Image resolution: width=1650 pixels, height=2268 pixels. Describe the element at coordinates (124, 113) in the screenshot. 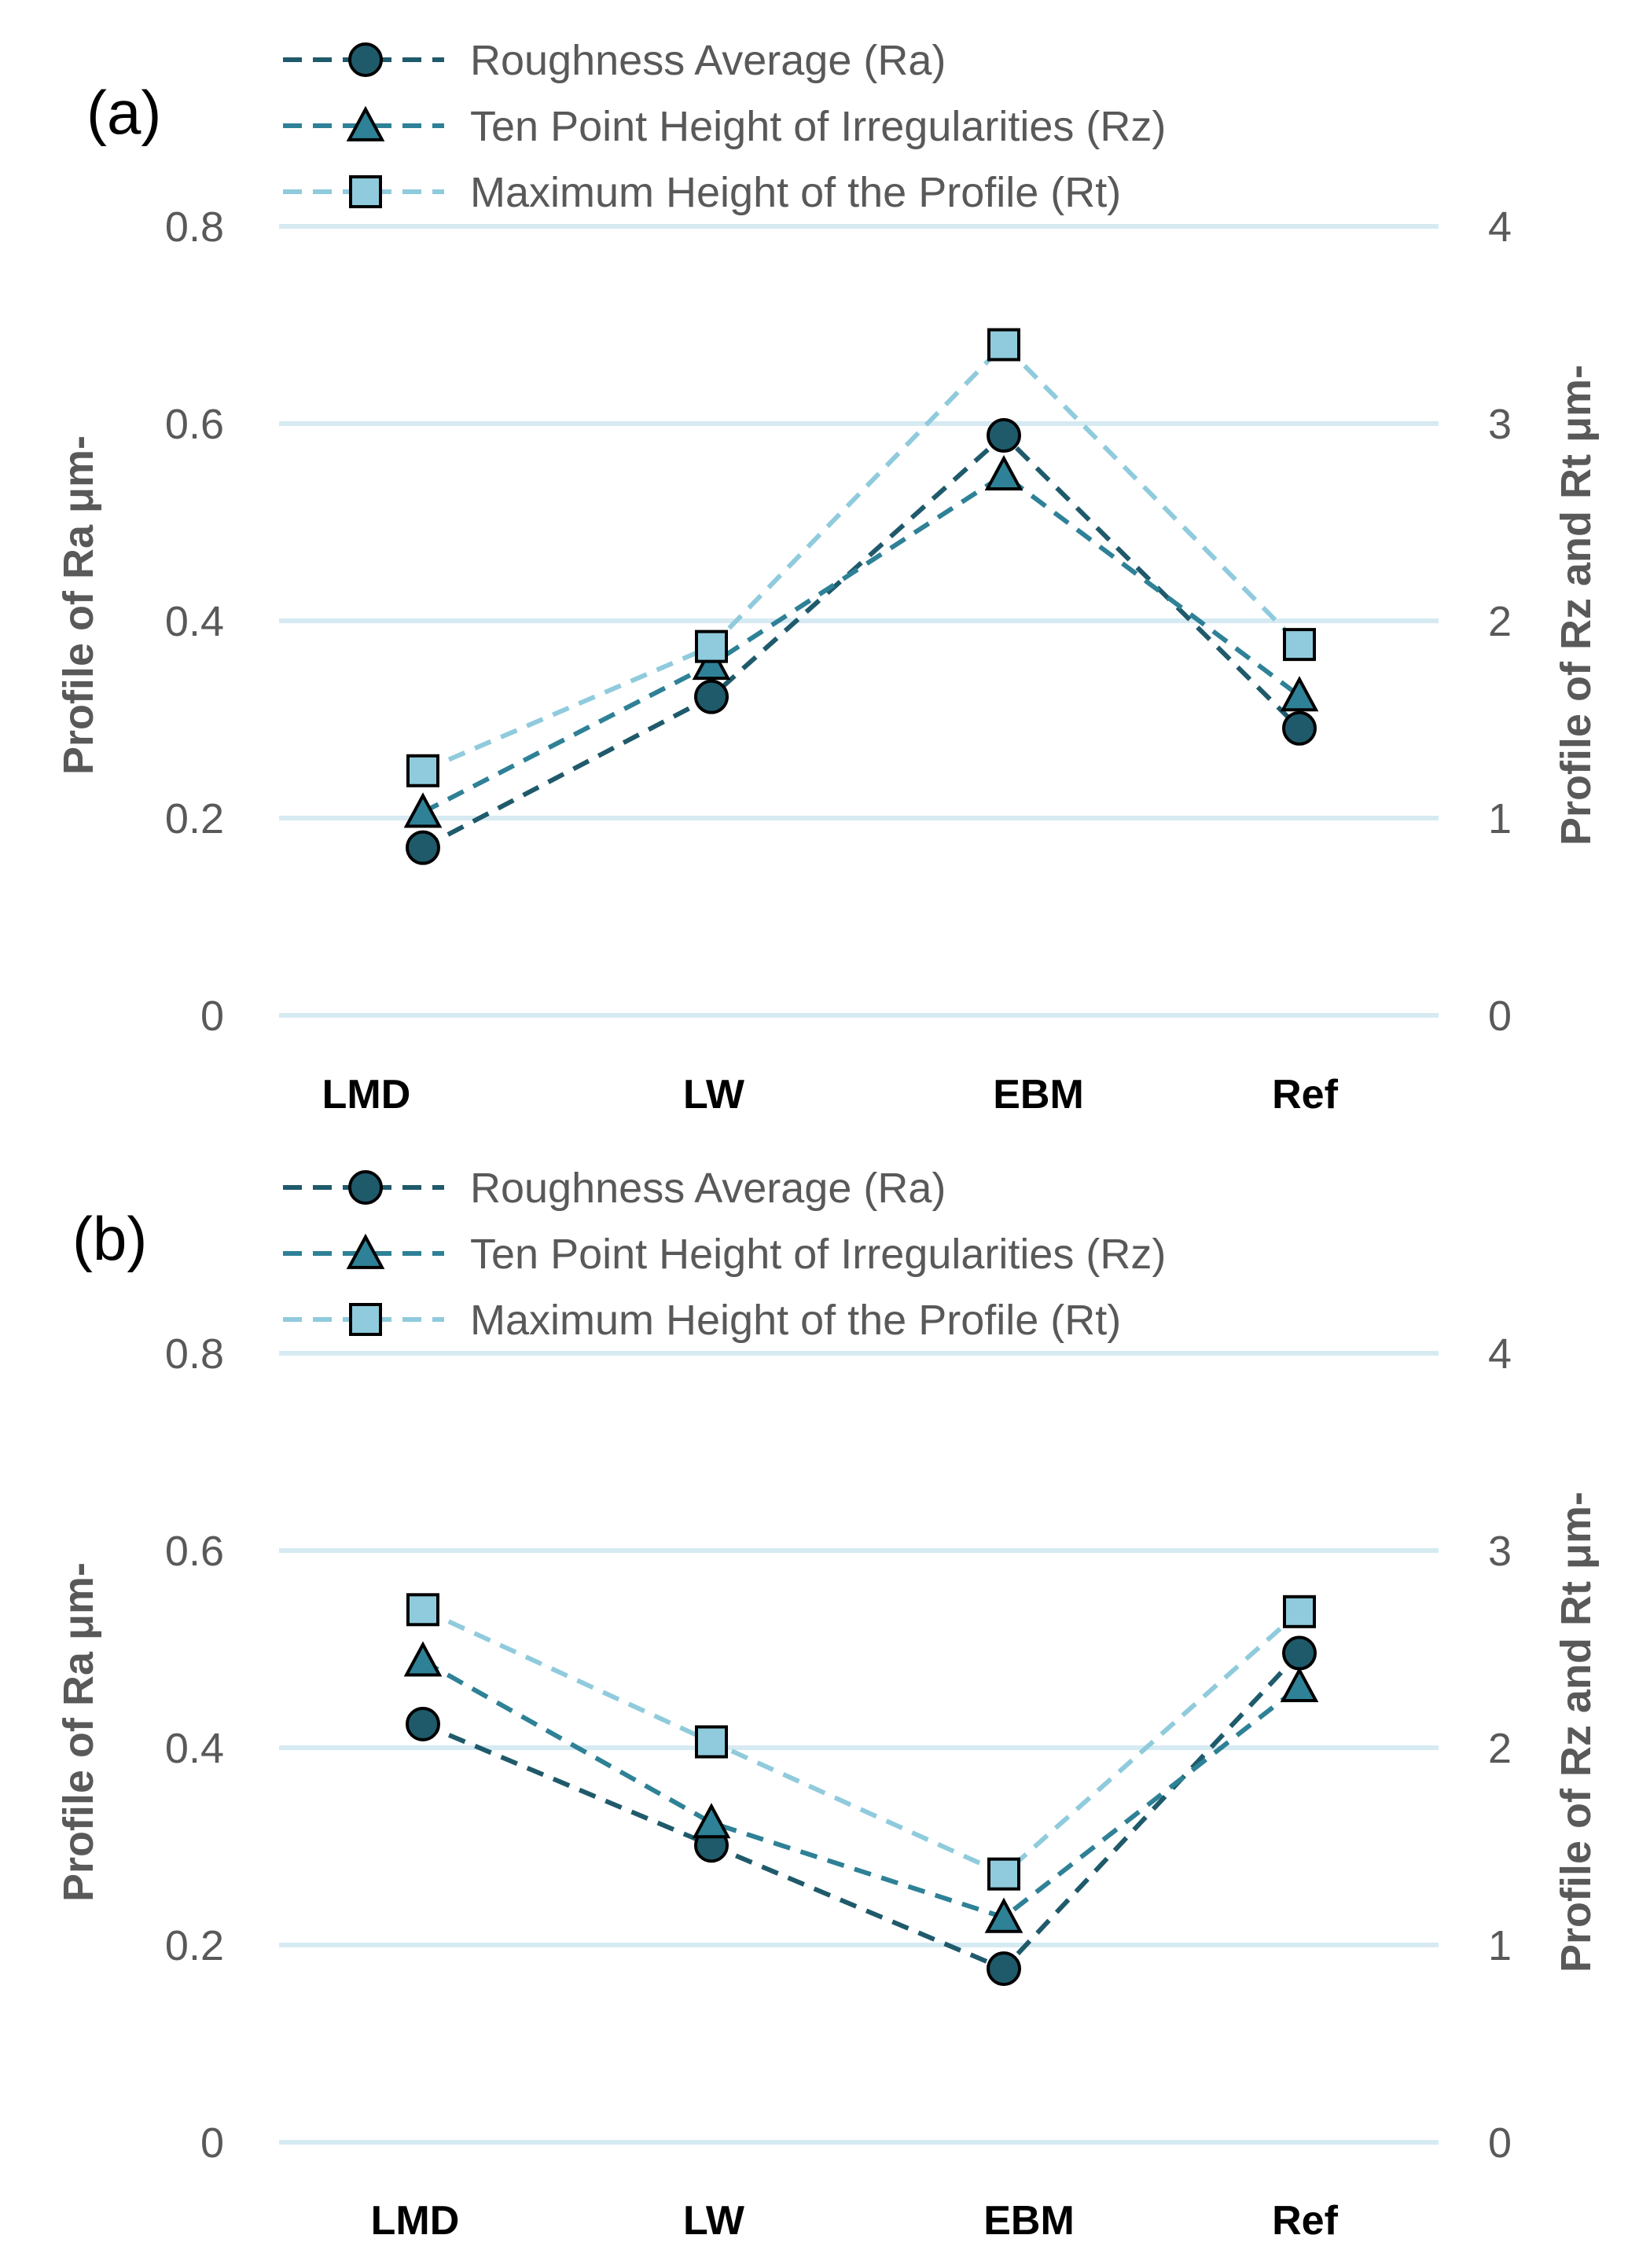

I see `panel-label: (a)` at that location.